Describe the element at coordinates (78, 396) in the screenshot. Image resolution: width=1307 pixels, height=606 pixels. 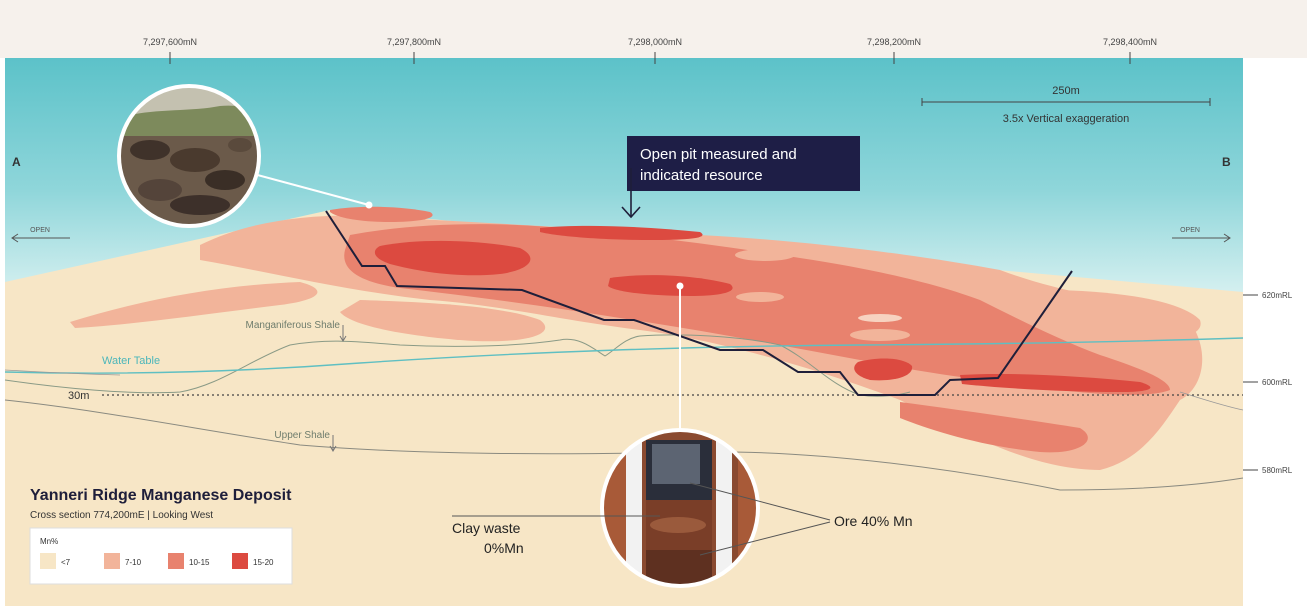
I see `depth-30m-label: 30m` at that location.